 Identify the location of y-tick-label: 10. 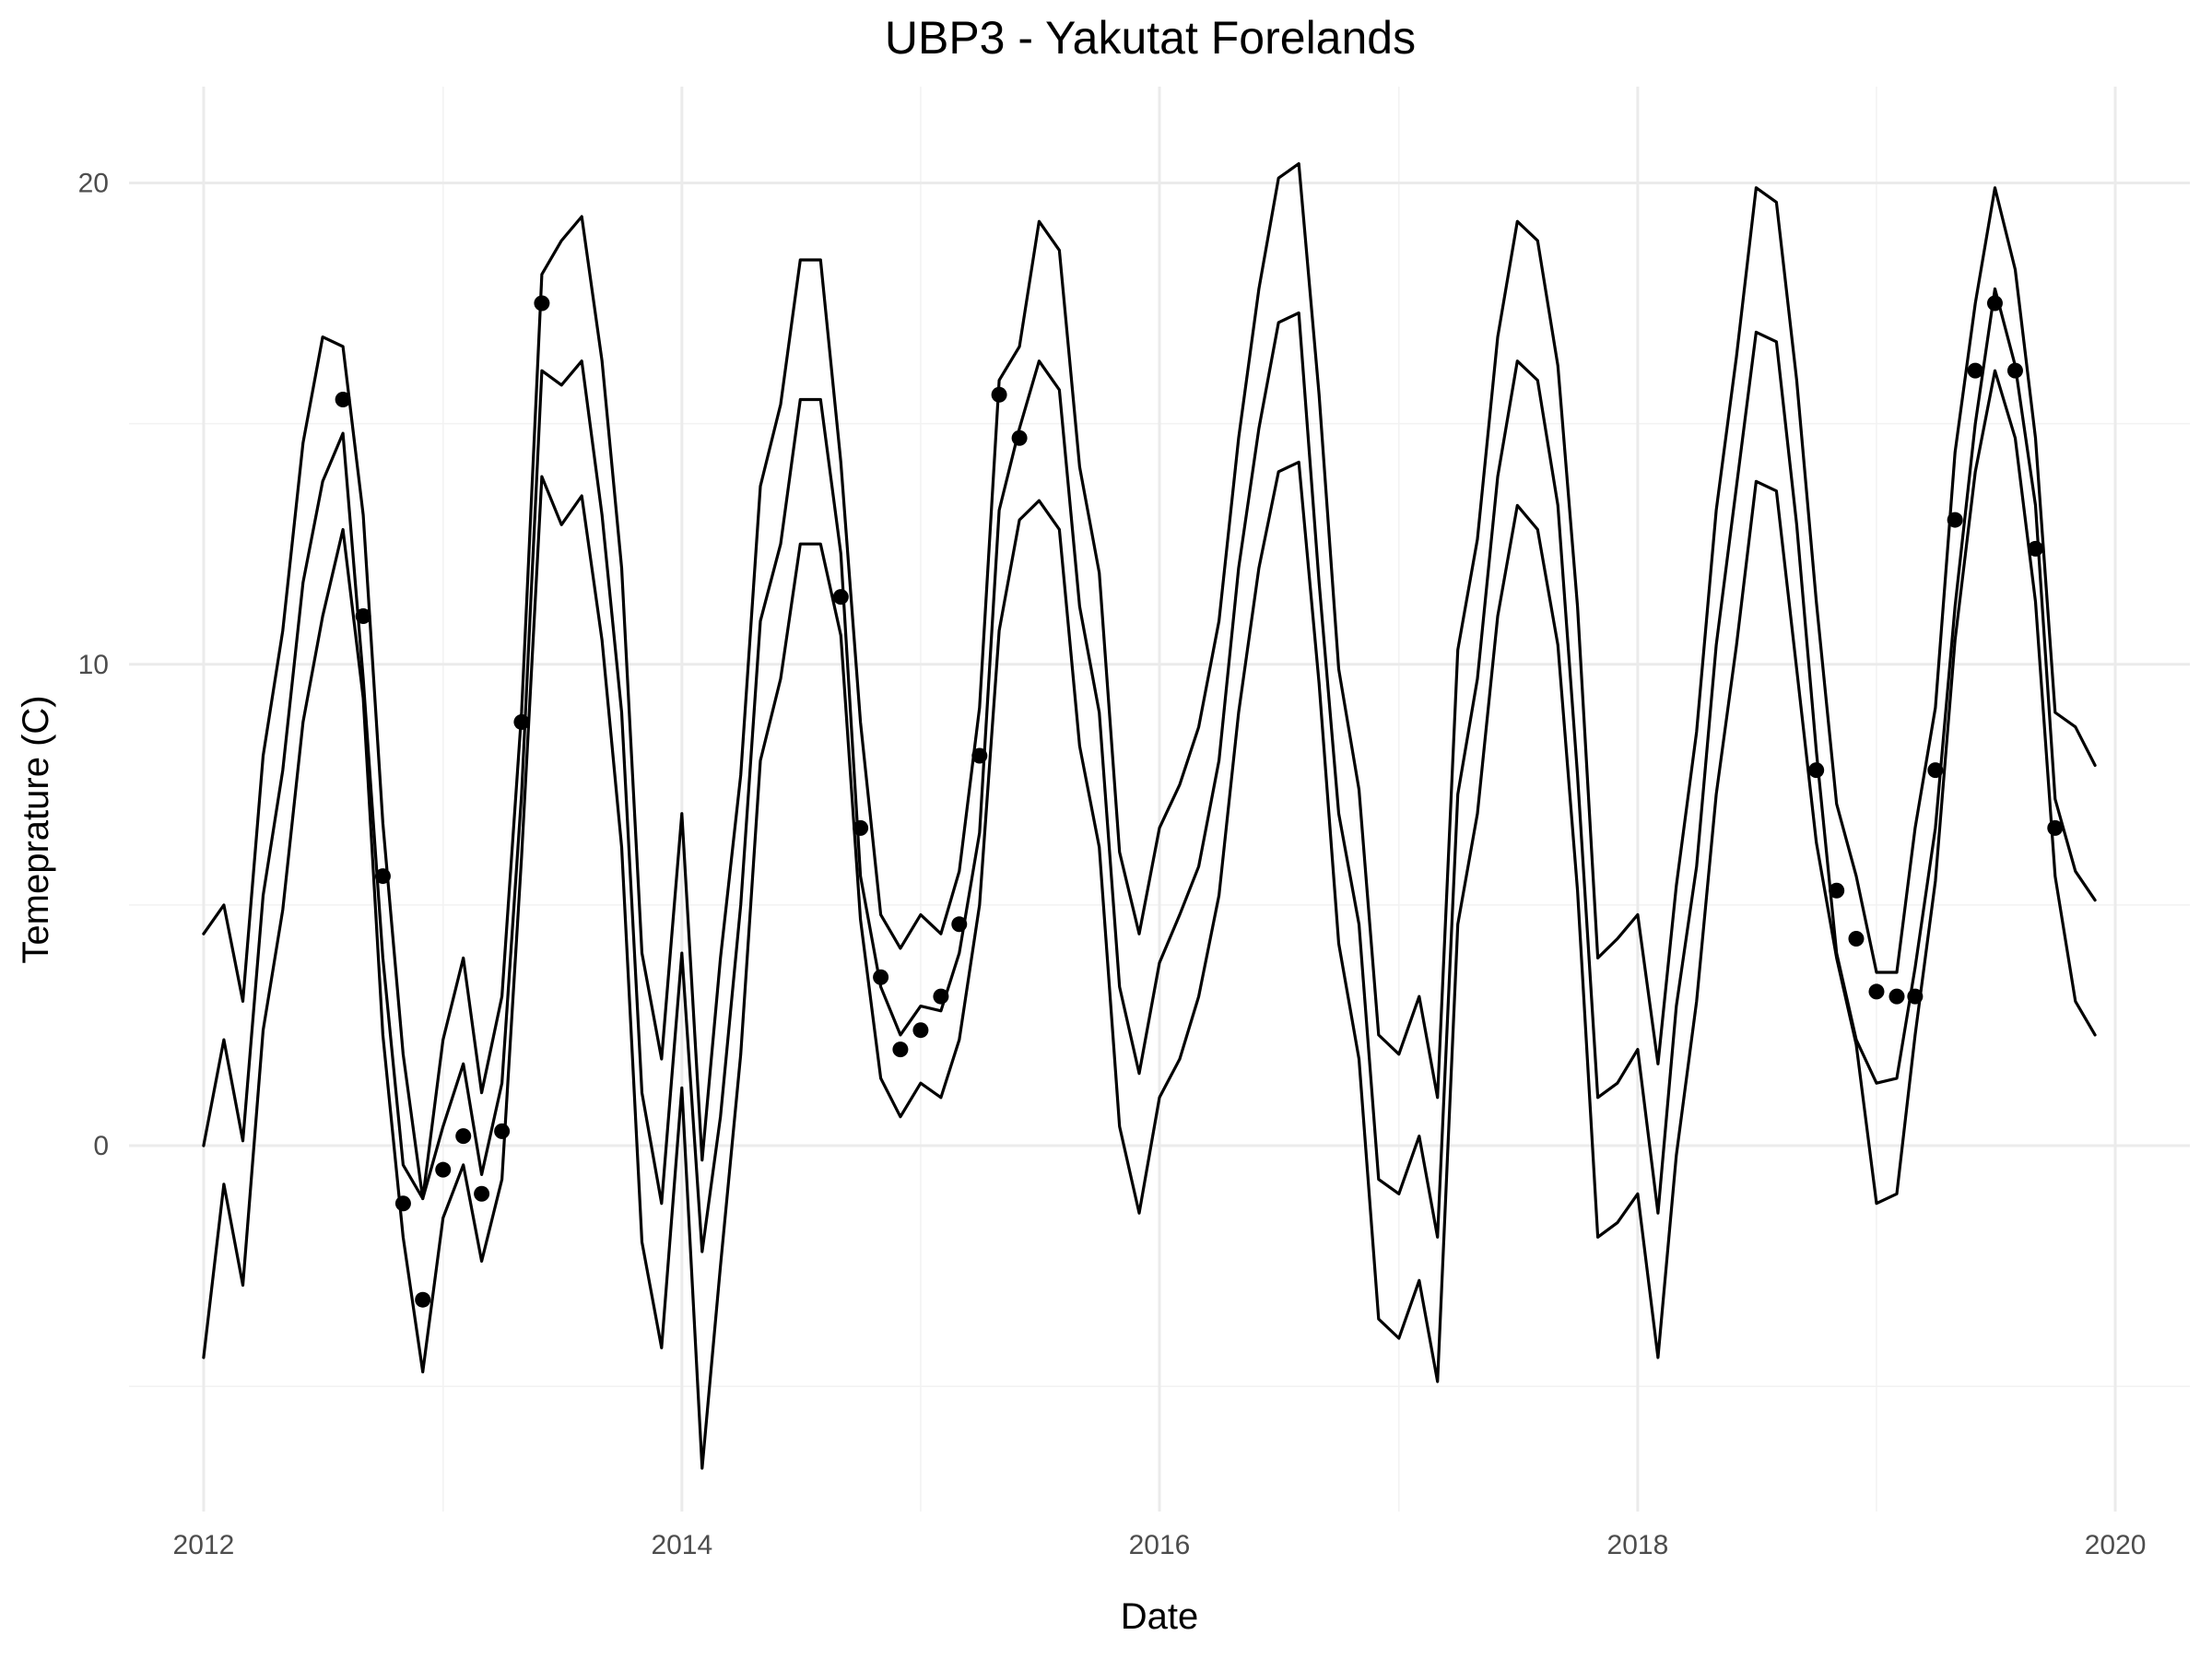
(93, 665).